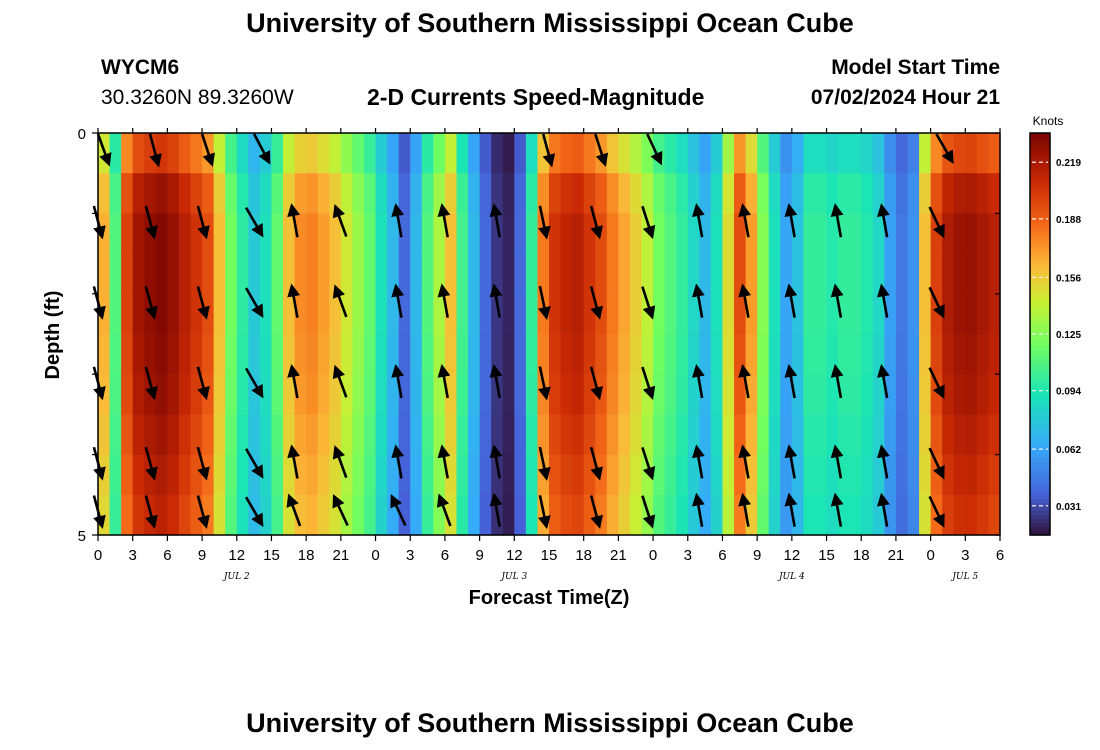 The height and width of the screenshot is (750, 1100). What do you see at coordinates (1048, 121) in the screenshot?
I see `colorbar-unit: Knots` at bounding box center [1048, 121].